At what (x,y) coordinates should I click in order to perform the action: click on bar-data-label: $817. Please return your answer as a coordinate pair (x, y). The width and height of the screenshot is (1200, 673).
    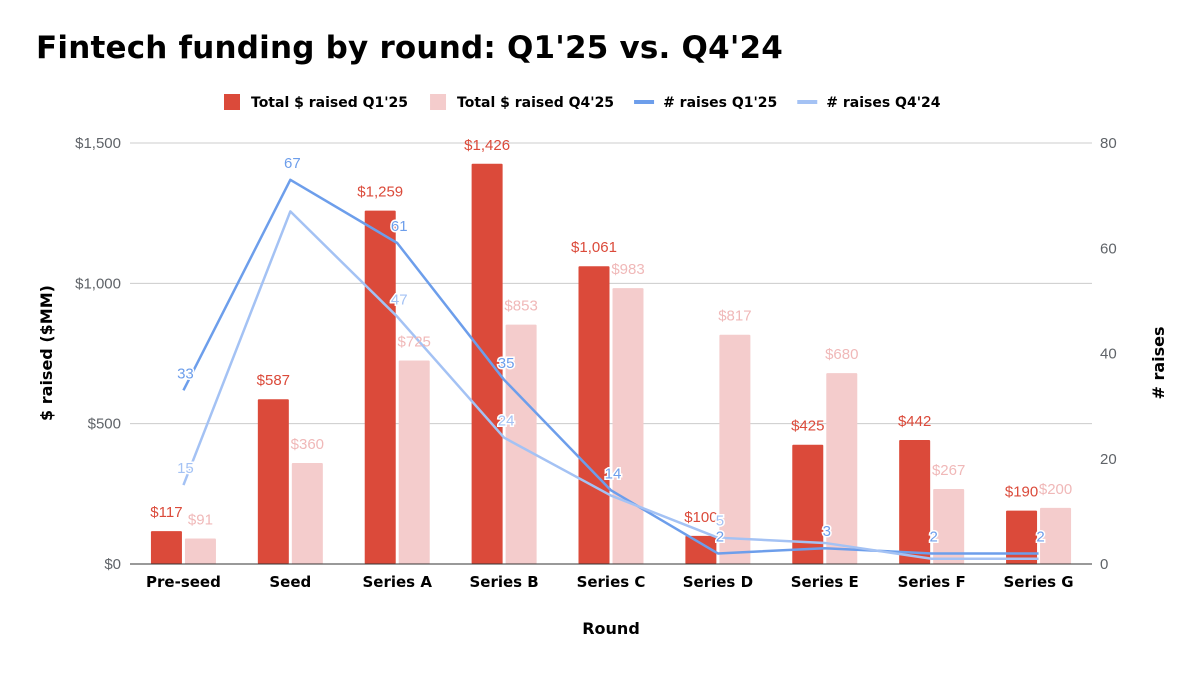
    Looking at the image, I should click on (734, 316).